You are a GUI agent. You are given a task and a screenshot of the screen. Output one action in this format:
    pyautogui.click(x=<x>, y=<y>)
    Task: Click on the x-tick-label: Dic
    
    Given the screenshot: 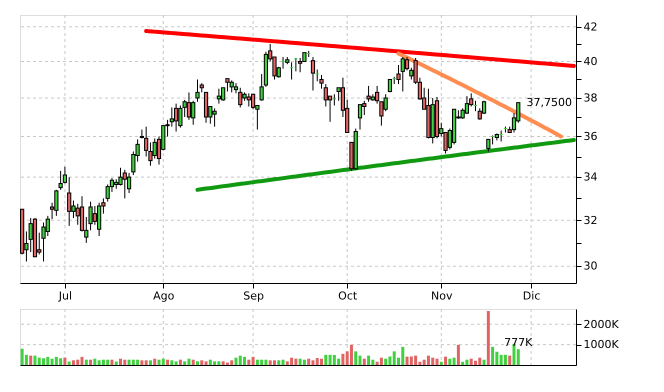 What is the action you would take?
    pyautogui.click(x=531, y=296)
    